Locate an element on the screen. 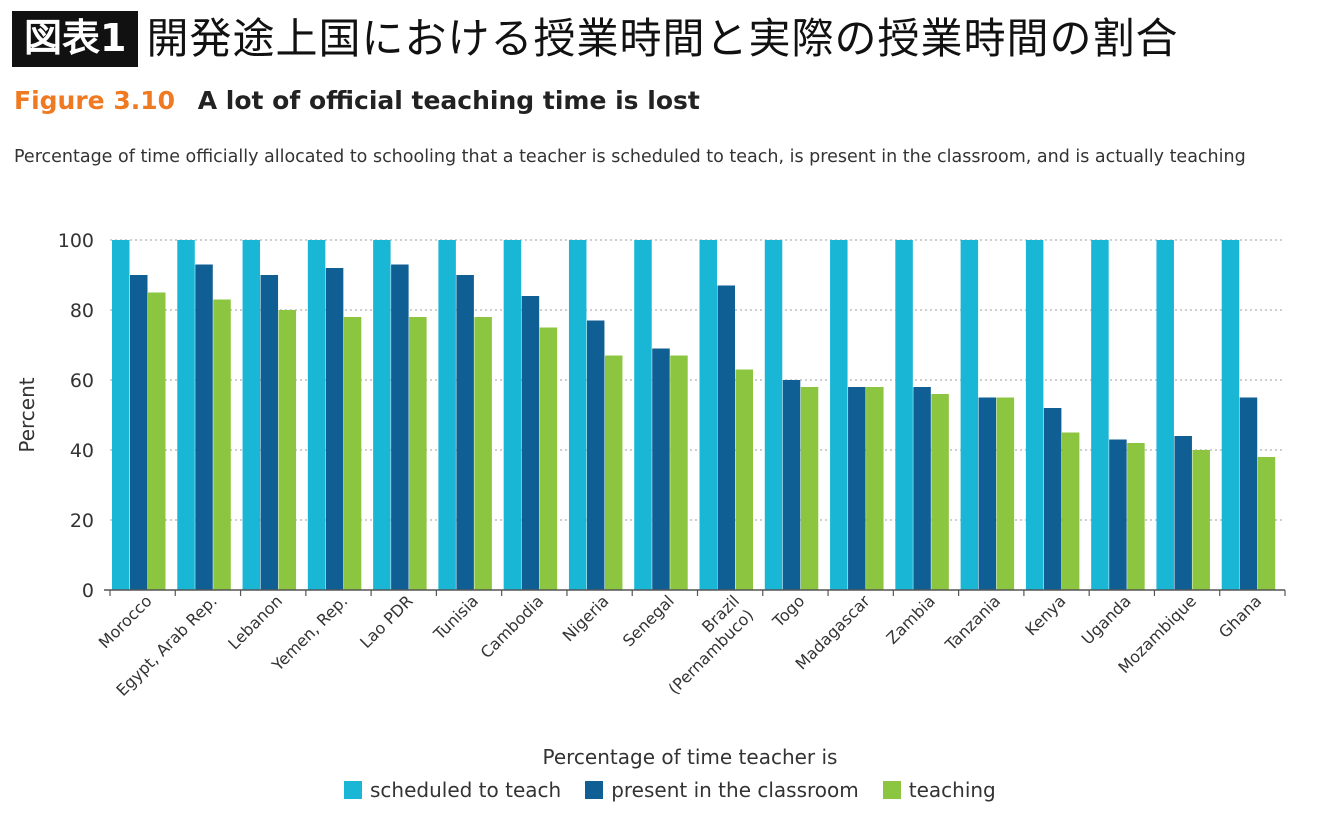 The height and width of the screenshot is (822, 1340). x-tick-label: Uganda is located at coordinates (1106, 619).